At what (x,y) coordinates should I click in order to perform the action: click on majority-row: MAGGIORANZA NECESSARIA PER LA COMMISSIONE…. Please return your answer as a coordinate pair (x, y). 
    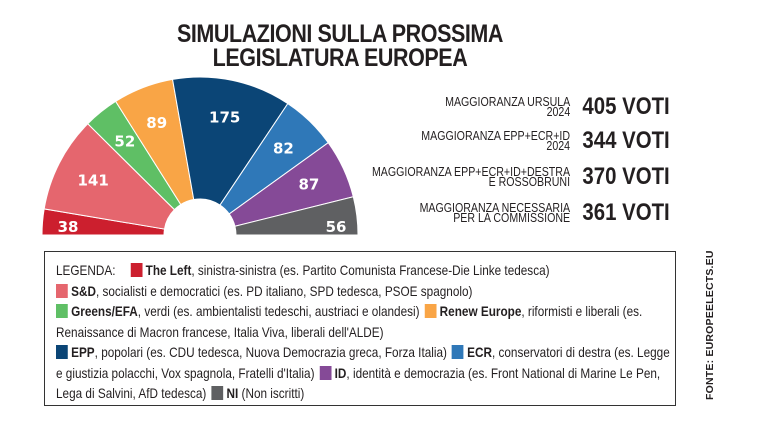
    Looking at the image, I should click on (500, 216).